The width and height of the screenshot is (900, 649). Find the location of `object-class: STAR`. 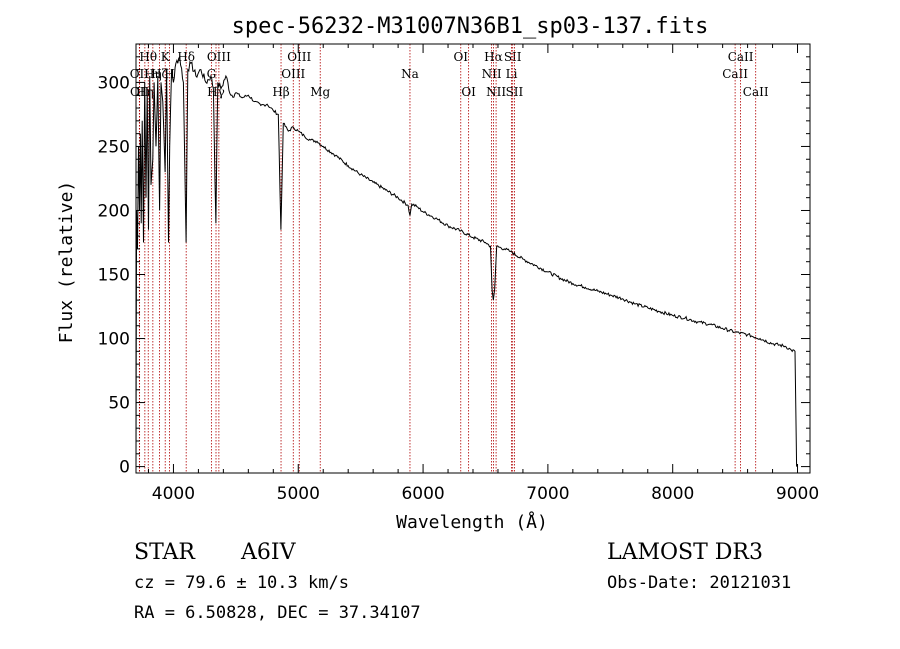

object-class: STAR is located at coordinates (164, 552).